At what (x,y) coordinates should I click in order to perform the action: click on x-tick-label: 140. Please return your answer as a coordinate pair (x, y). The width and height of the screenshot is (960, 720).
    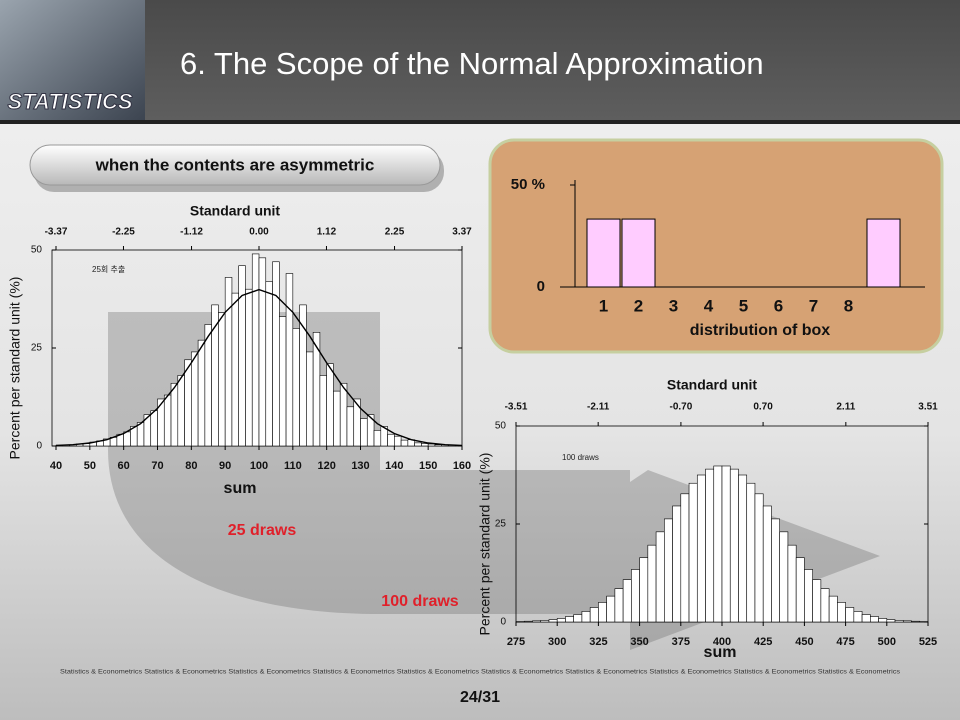
    Looking at the image, I should click on (394, 466).